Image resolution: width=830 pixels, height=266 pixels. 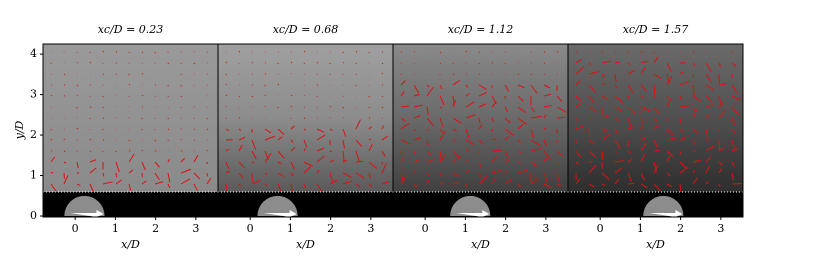 What do you see at coordinates (19, 130) in the screenshot?
I see `y-axis-label: y/D` at bounding box center [19, 130].